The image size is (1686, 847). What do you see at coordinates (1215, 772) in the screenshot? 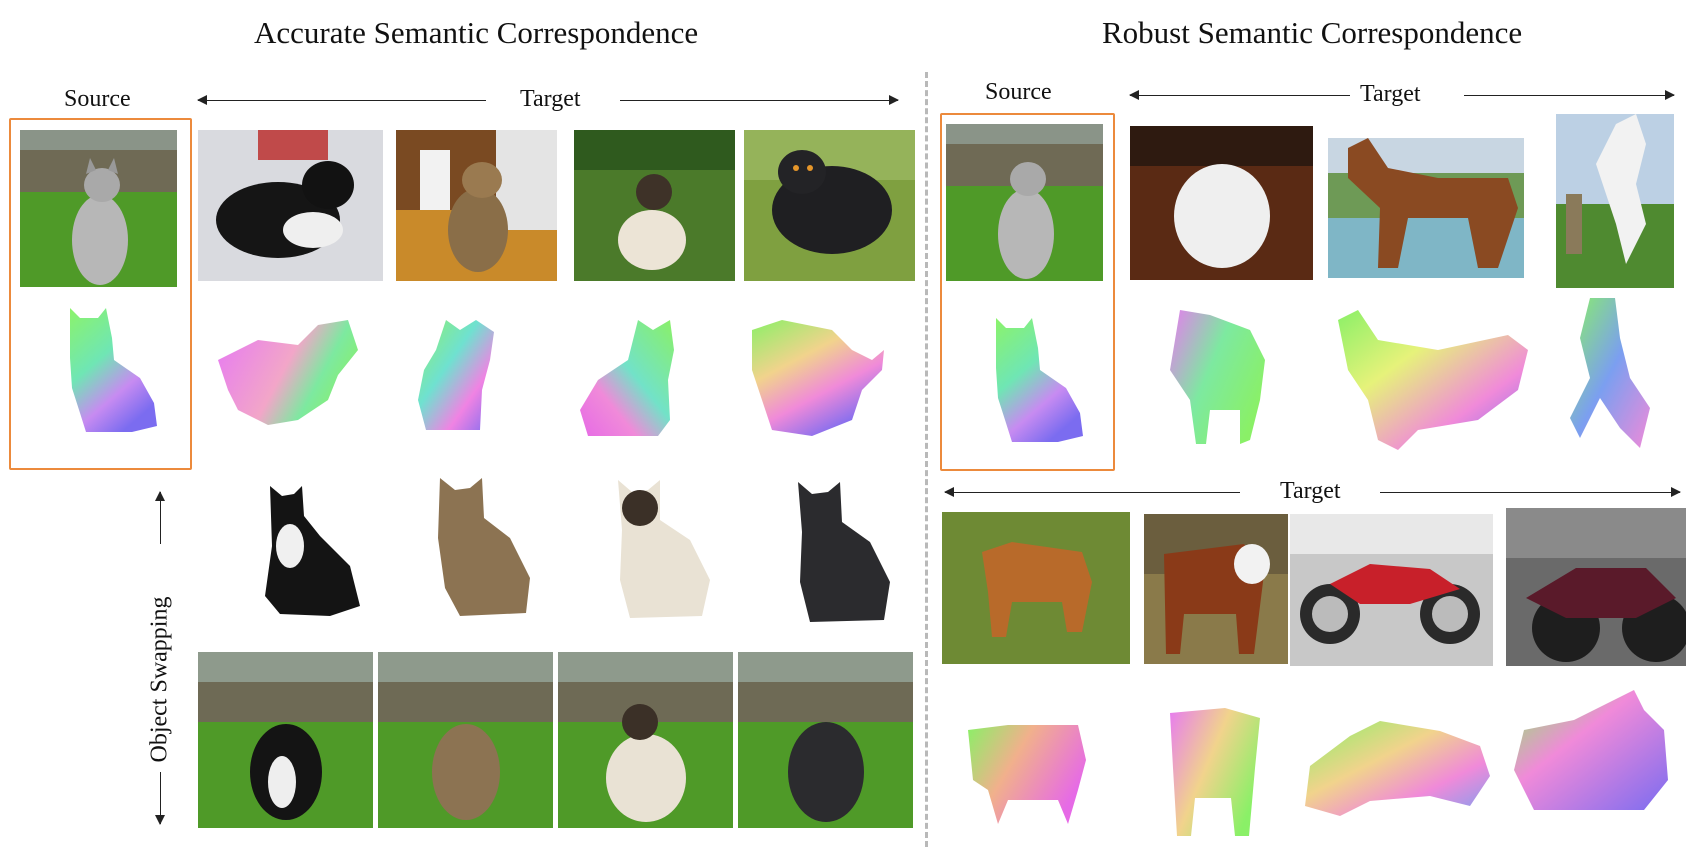
I see `right-flow-hereford-calf` at bounding box center [1215, 772].